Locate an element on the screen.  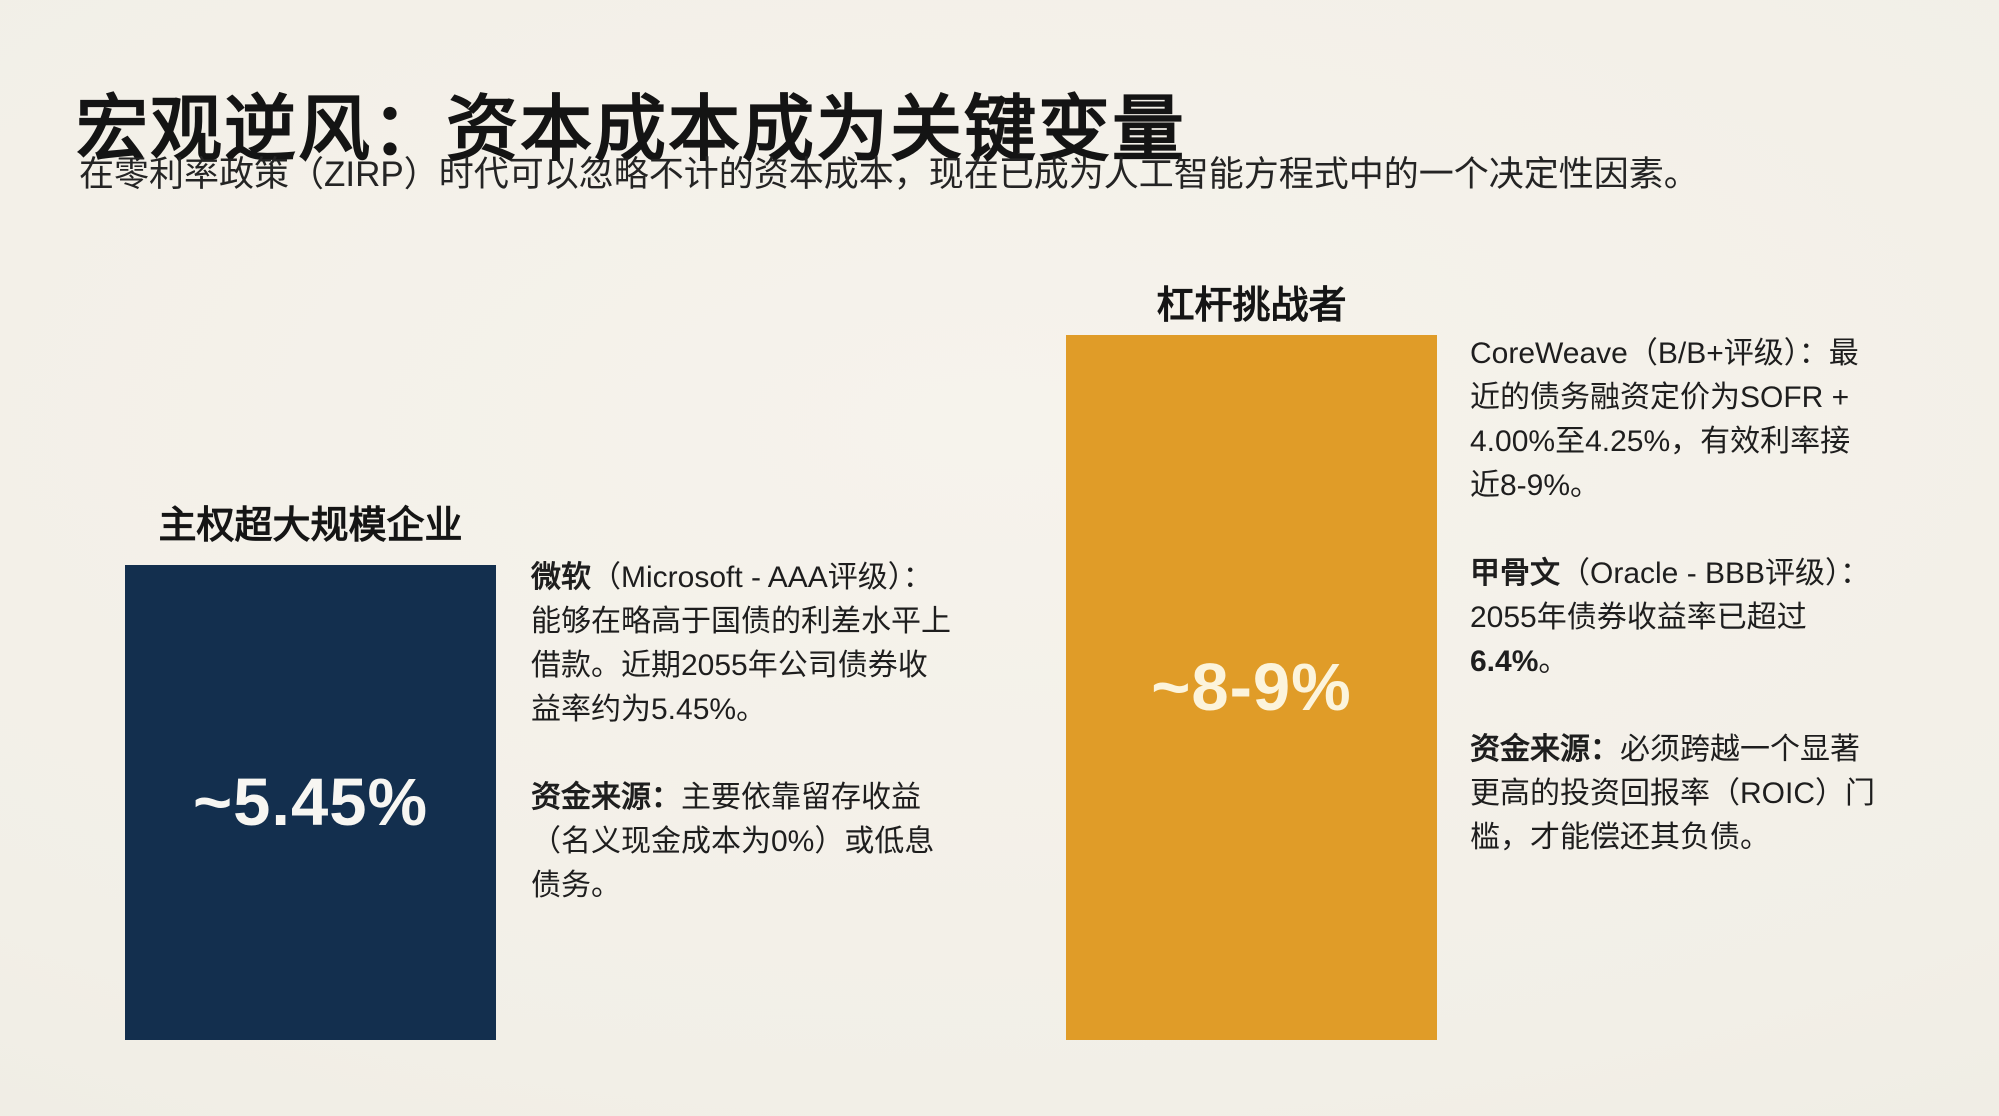
slide-title: 宏观逆风：资本成本成为关键变量 is located at coordinates (631, 130).